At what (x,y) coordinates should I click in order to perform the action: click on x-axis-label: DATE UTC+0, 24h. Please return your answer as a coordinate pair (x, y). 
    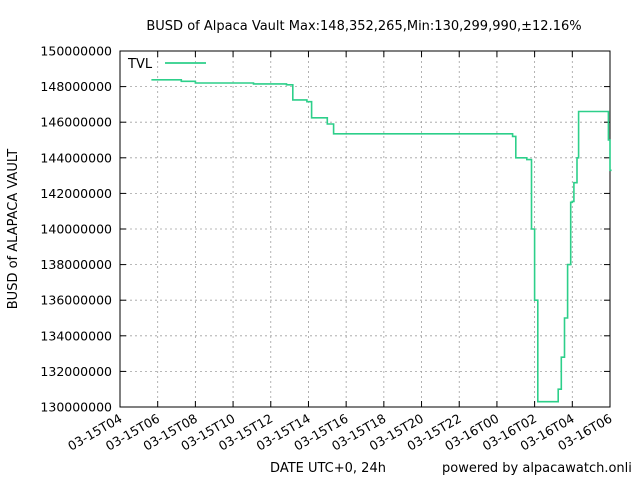
    Looking at the image, I should click on (328, 468).